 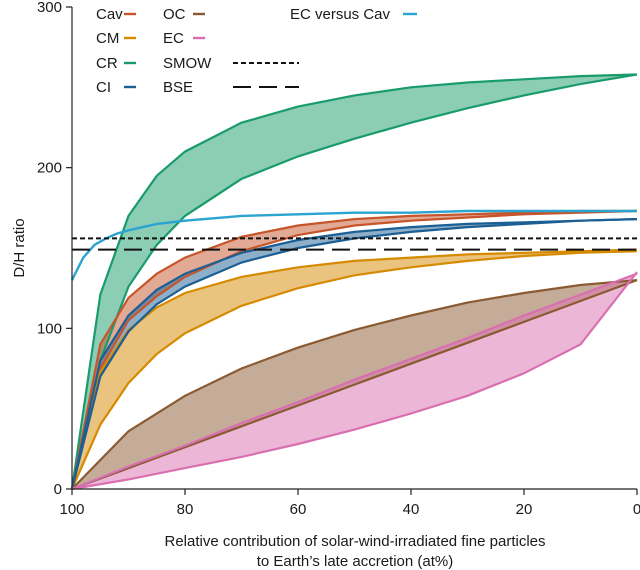 What do you see at coordinates (107, 63) in the screenshot?
I see `legend-label-cr: CR` at bounding box center [107, 63].